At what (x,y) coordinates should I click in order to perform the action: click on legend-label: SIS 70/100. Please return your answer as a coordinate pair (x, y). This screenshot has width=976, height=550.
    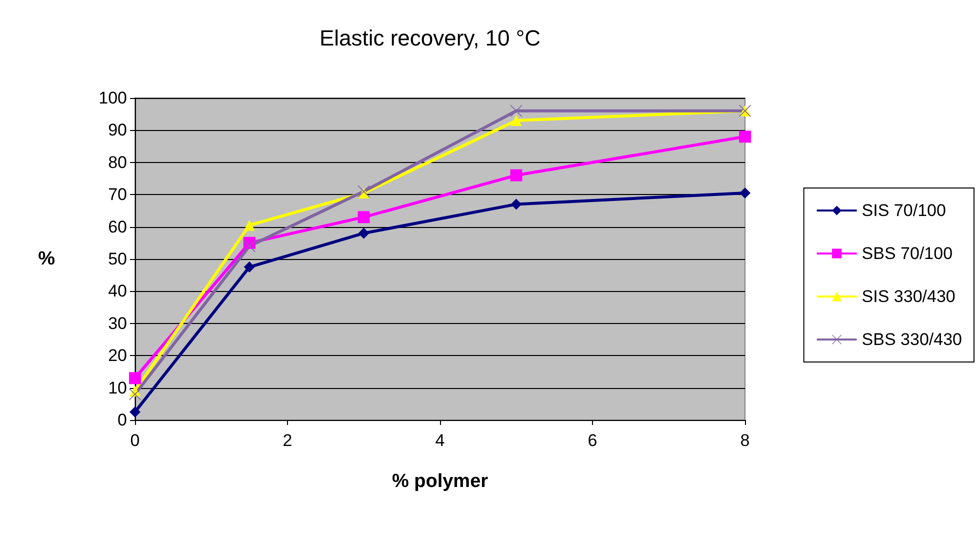
    Looking at the image, I should click on (904, 210).